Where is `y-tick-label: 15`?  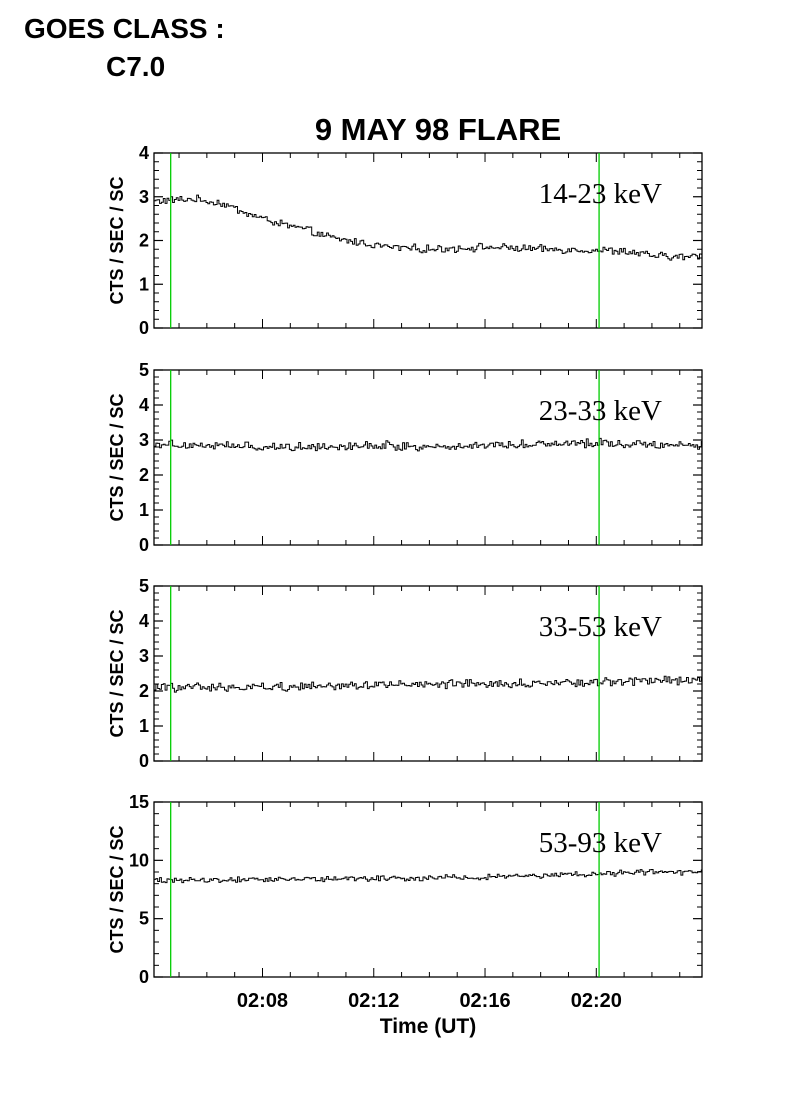 y-tick-label: 15 is located at coordinates (139, 802).